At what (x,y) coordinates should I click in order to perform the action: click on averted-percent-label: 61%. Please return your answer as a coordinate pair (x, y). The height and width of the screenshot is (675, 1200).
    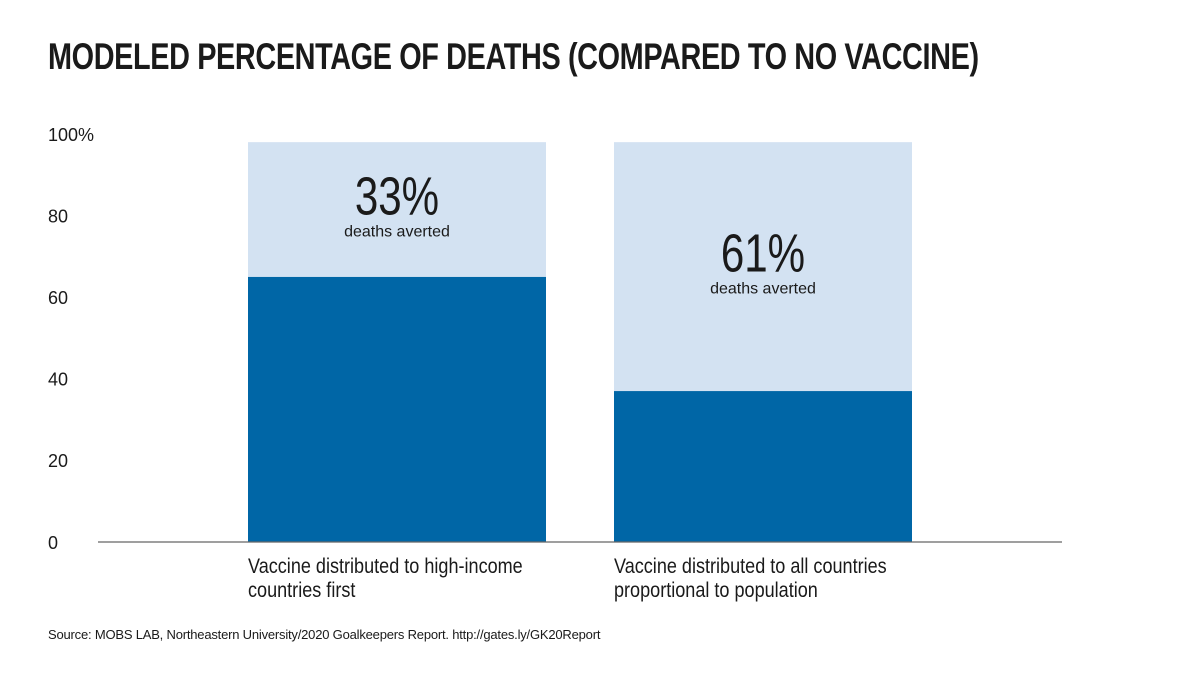
    Looking at the image, I should click on (763, 254).